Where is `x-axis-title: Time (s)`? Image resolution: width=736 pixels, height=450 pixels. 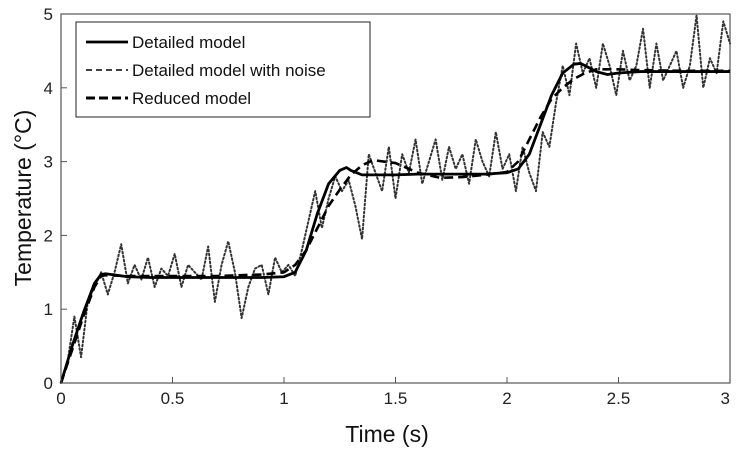 x-axis-title: Time (s) is located at coordinates (386, 434).